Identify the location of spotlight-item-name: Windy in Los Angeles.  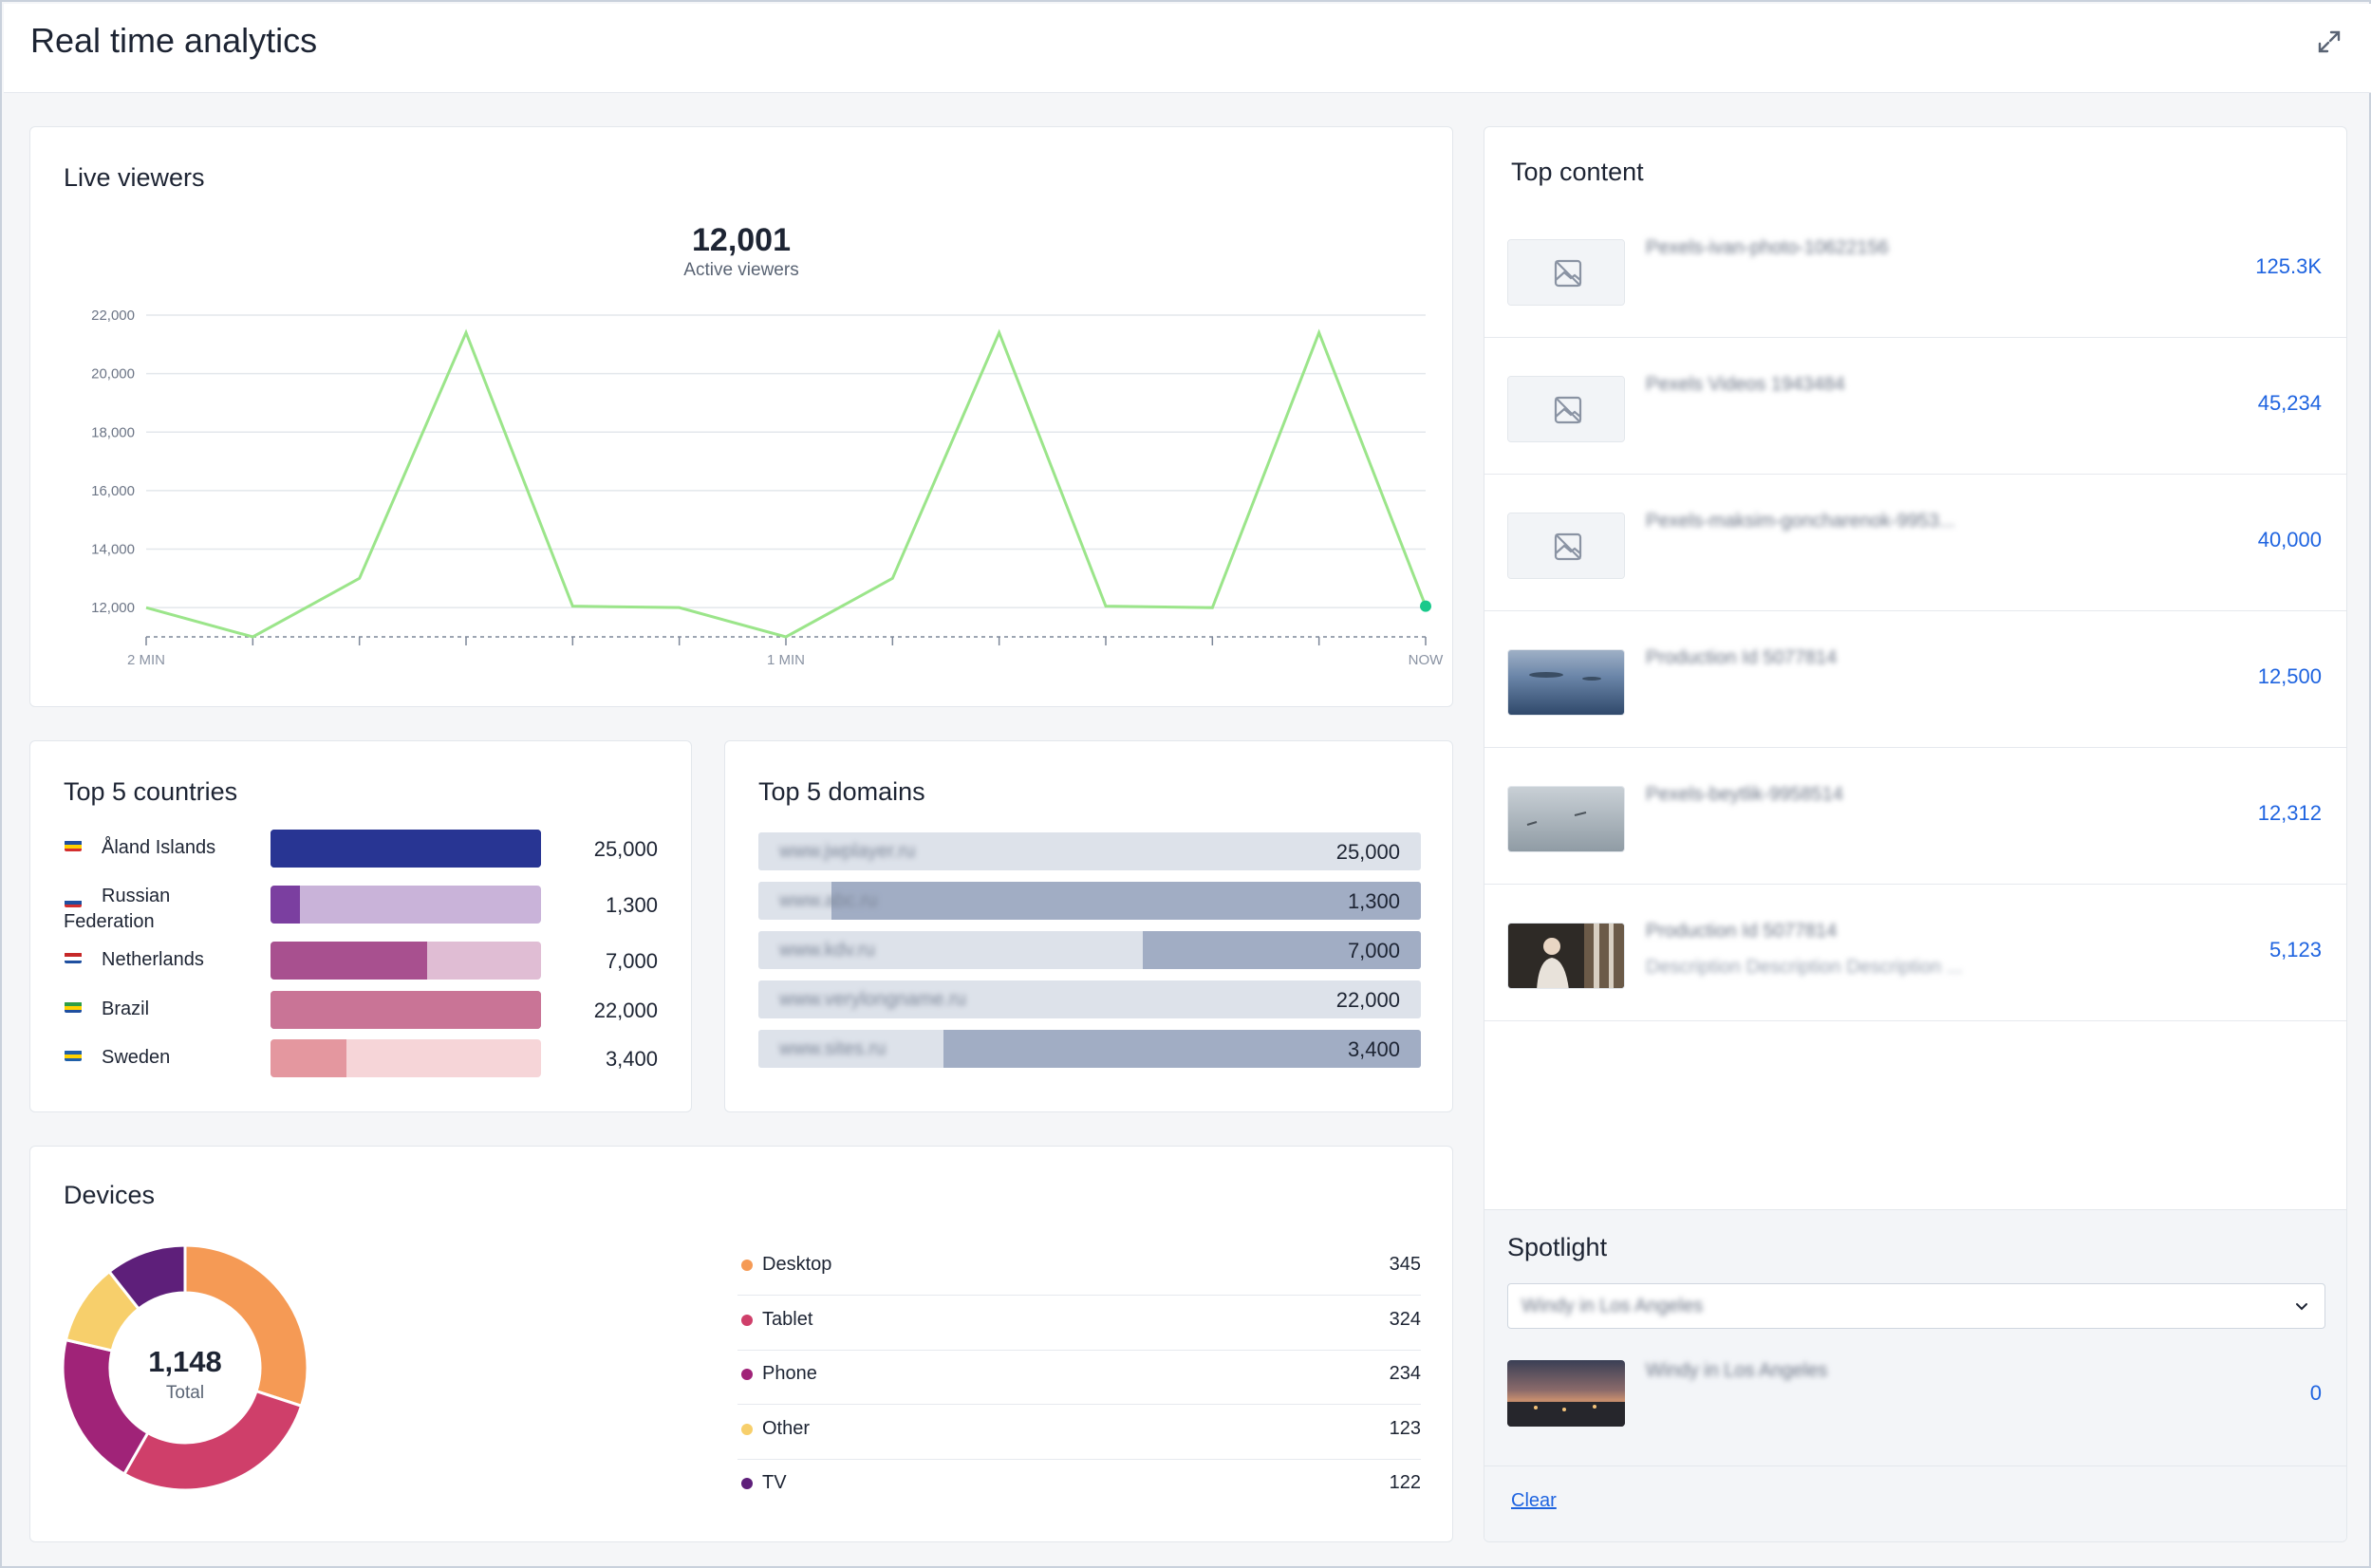
(1737, 1370).